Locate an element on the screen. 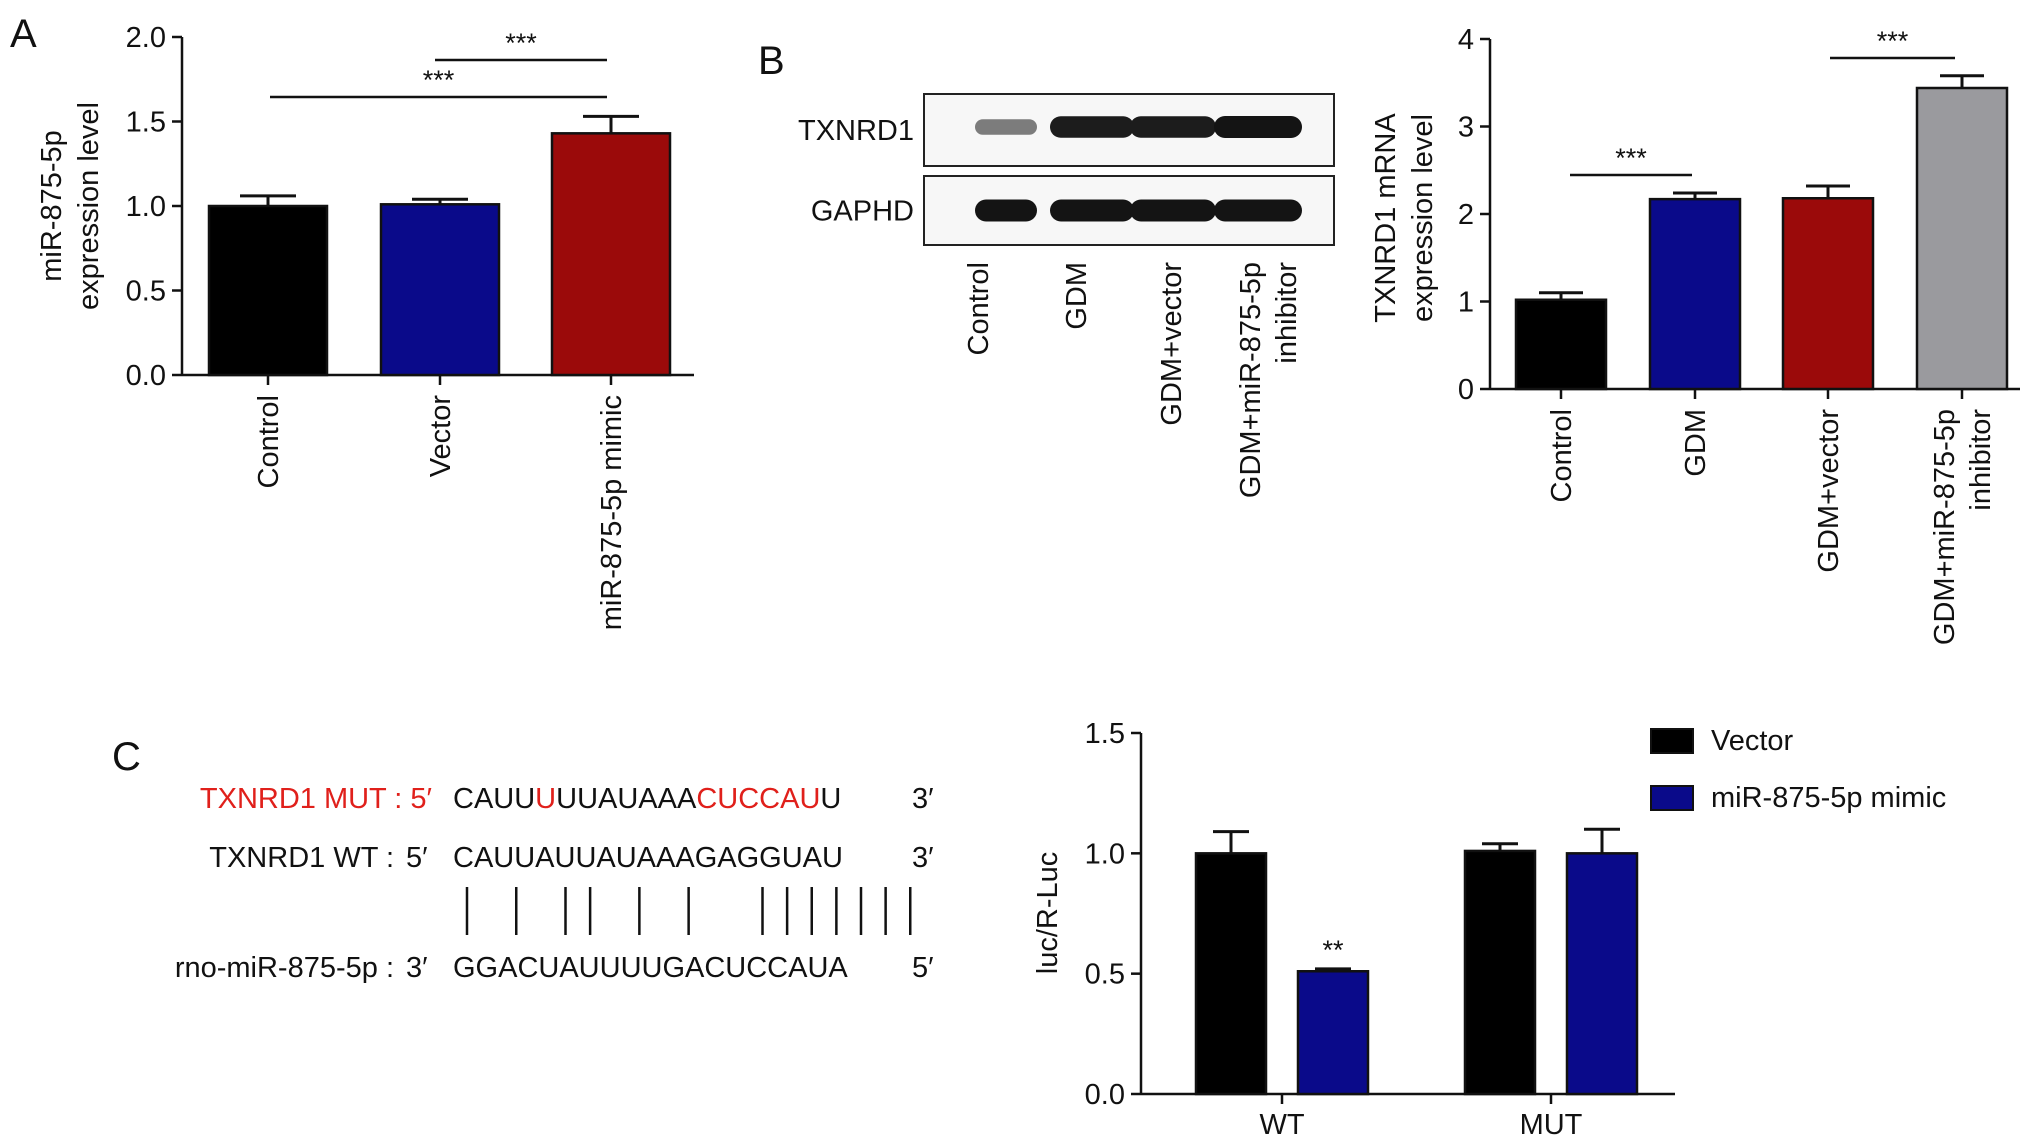 The image size is (2032, 1146). panel-letter-a: A is located at coordinates (23, 34).